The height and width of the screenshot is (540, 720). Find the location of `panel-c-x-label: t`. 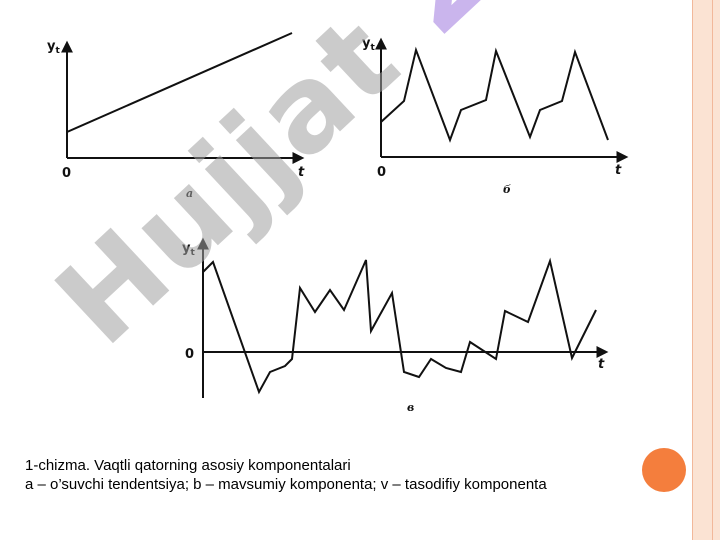

panel-c-x-label: t is located at coordinates (601, 364).